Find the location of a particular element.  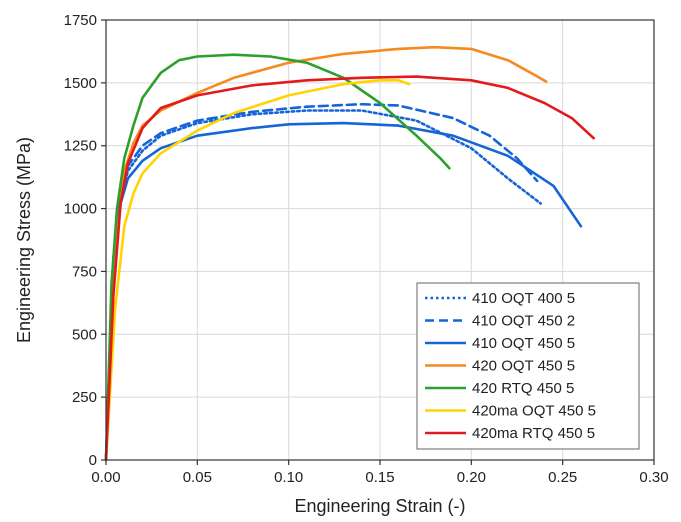

legend-label: 410 OQT 450 5 is located at coordinates (523, 343).